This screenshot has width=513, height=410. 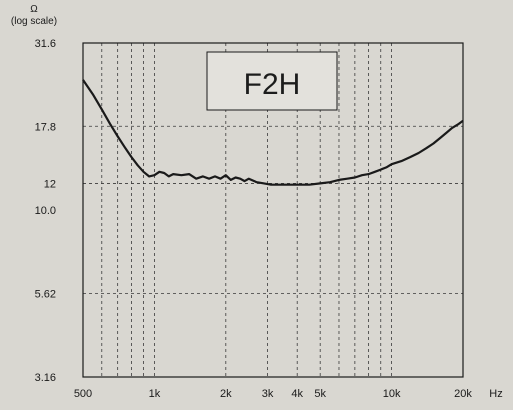 I want to click on x-tick-label: 5k, so click(x=320, y=394).